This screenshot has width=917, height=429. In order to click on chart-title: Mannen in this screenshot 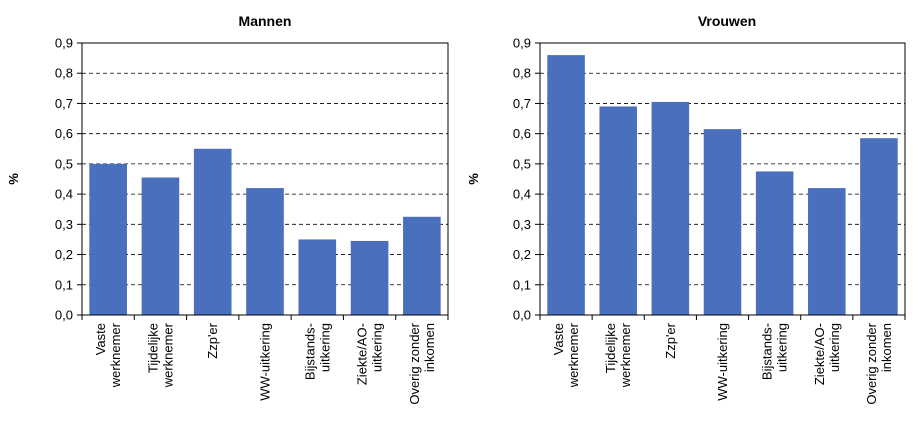, I will do `click(265, 21)`.